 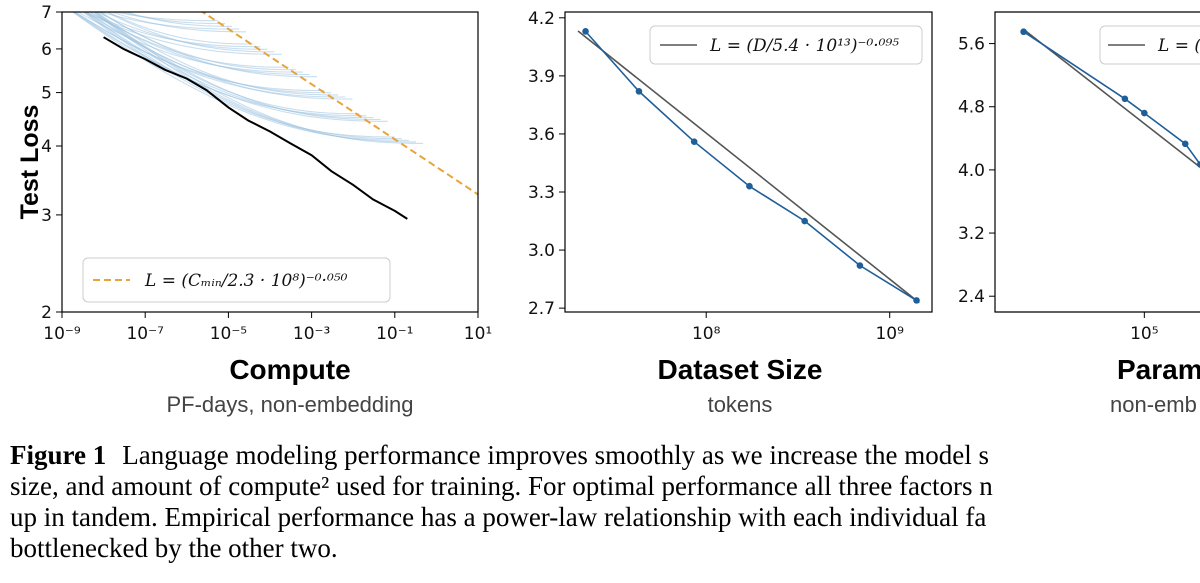 I want to click on compute-y-tick-label: 5, so click(x=46, y=94).